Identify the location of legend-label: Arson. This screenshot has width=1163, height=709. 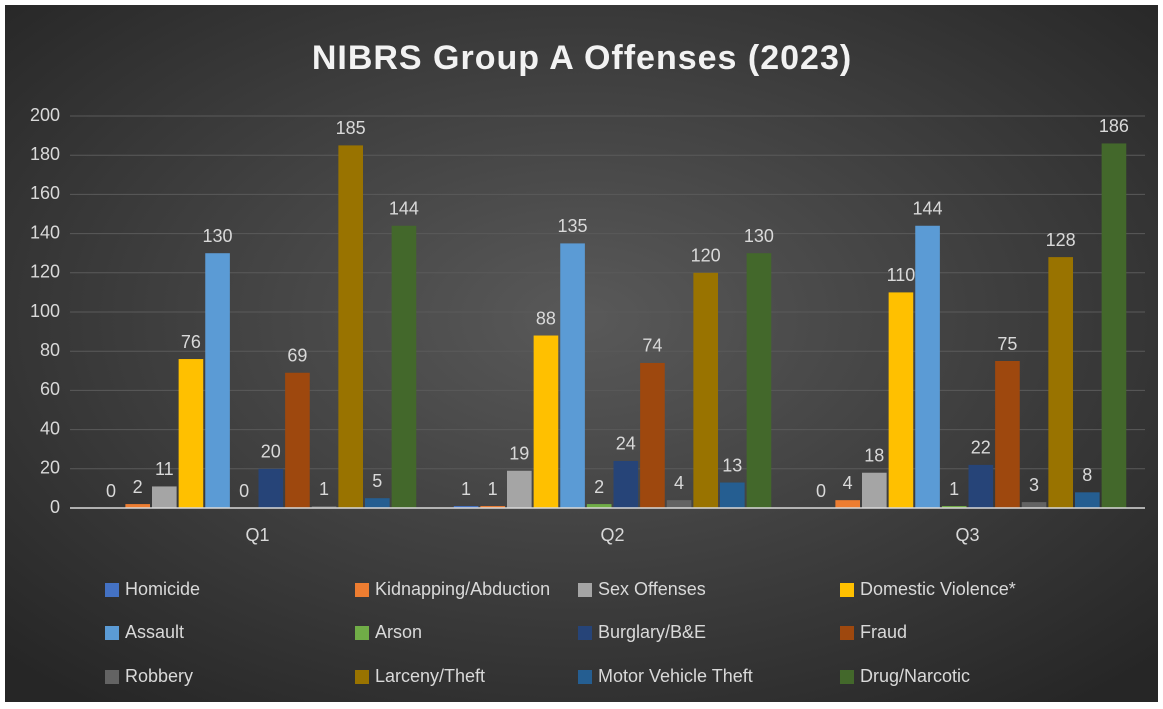
(398, 632).